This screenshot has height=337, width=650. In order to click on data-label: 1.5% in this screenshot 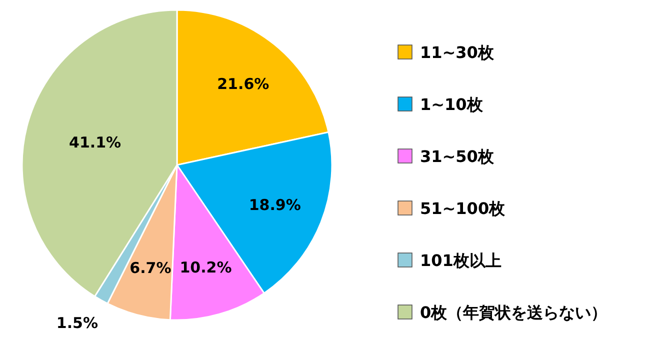, I will do `click(77, 323)`.